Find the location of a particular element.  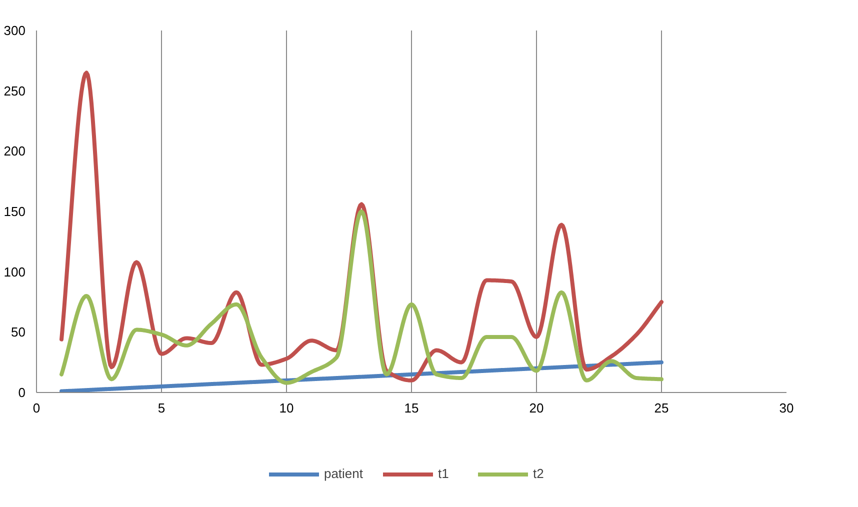

y-tick-label: 200 is located at coordinates (15, 151).